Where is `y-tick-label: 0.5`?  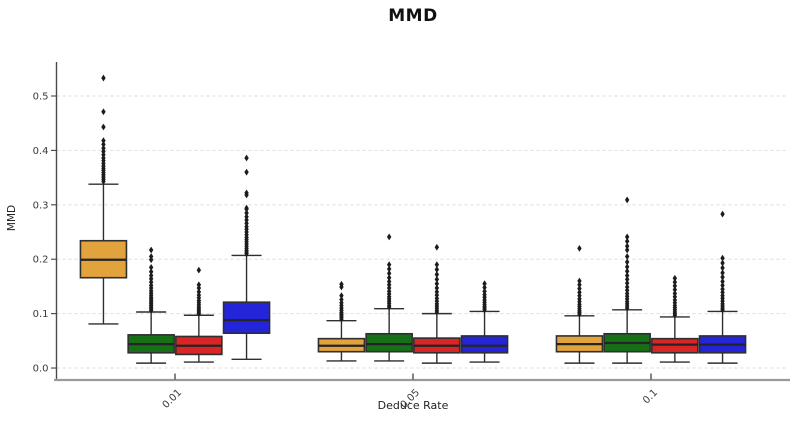 y-tick-label: 0.5 is located at coordinates (41, 97).